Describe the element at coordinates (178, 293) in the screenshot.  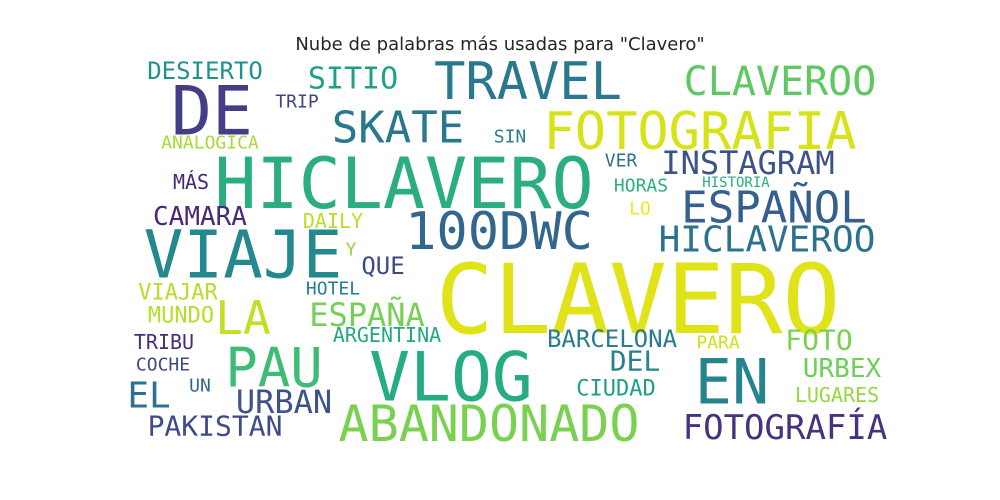
I see `word-viajar: VIAJAR` at that location.